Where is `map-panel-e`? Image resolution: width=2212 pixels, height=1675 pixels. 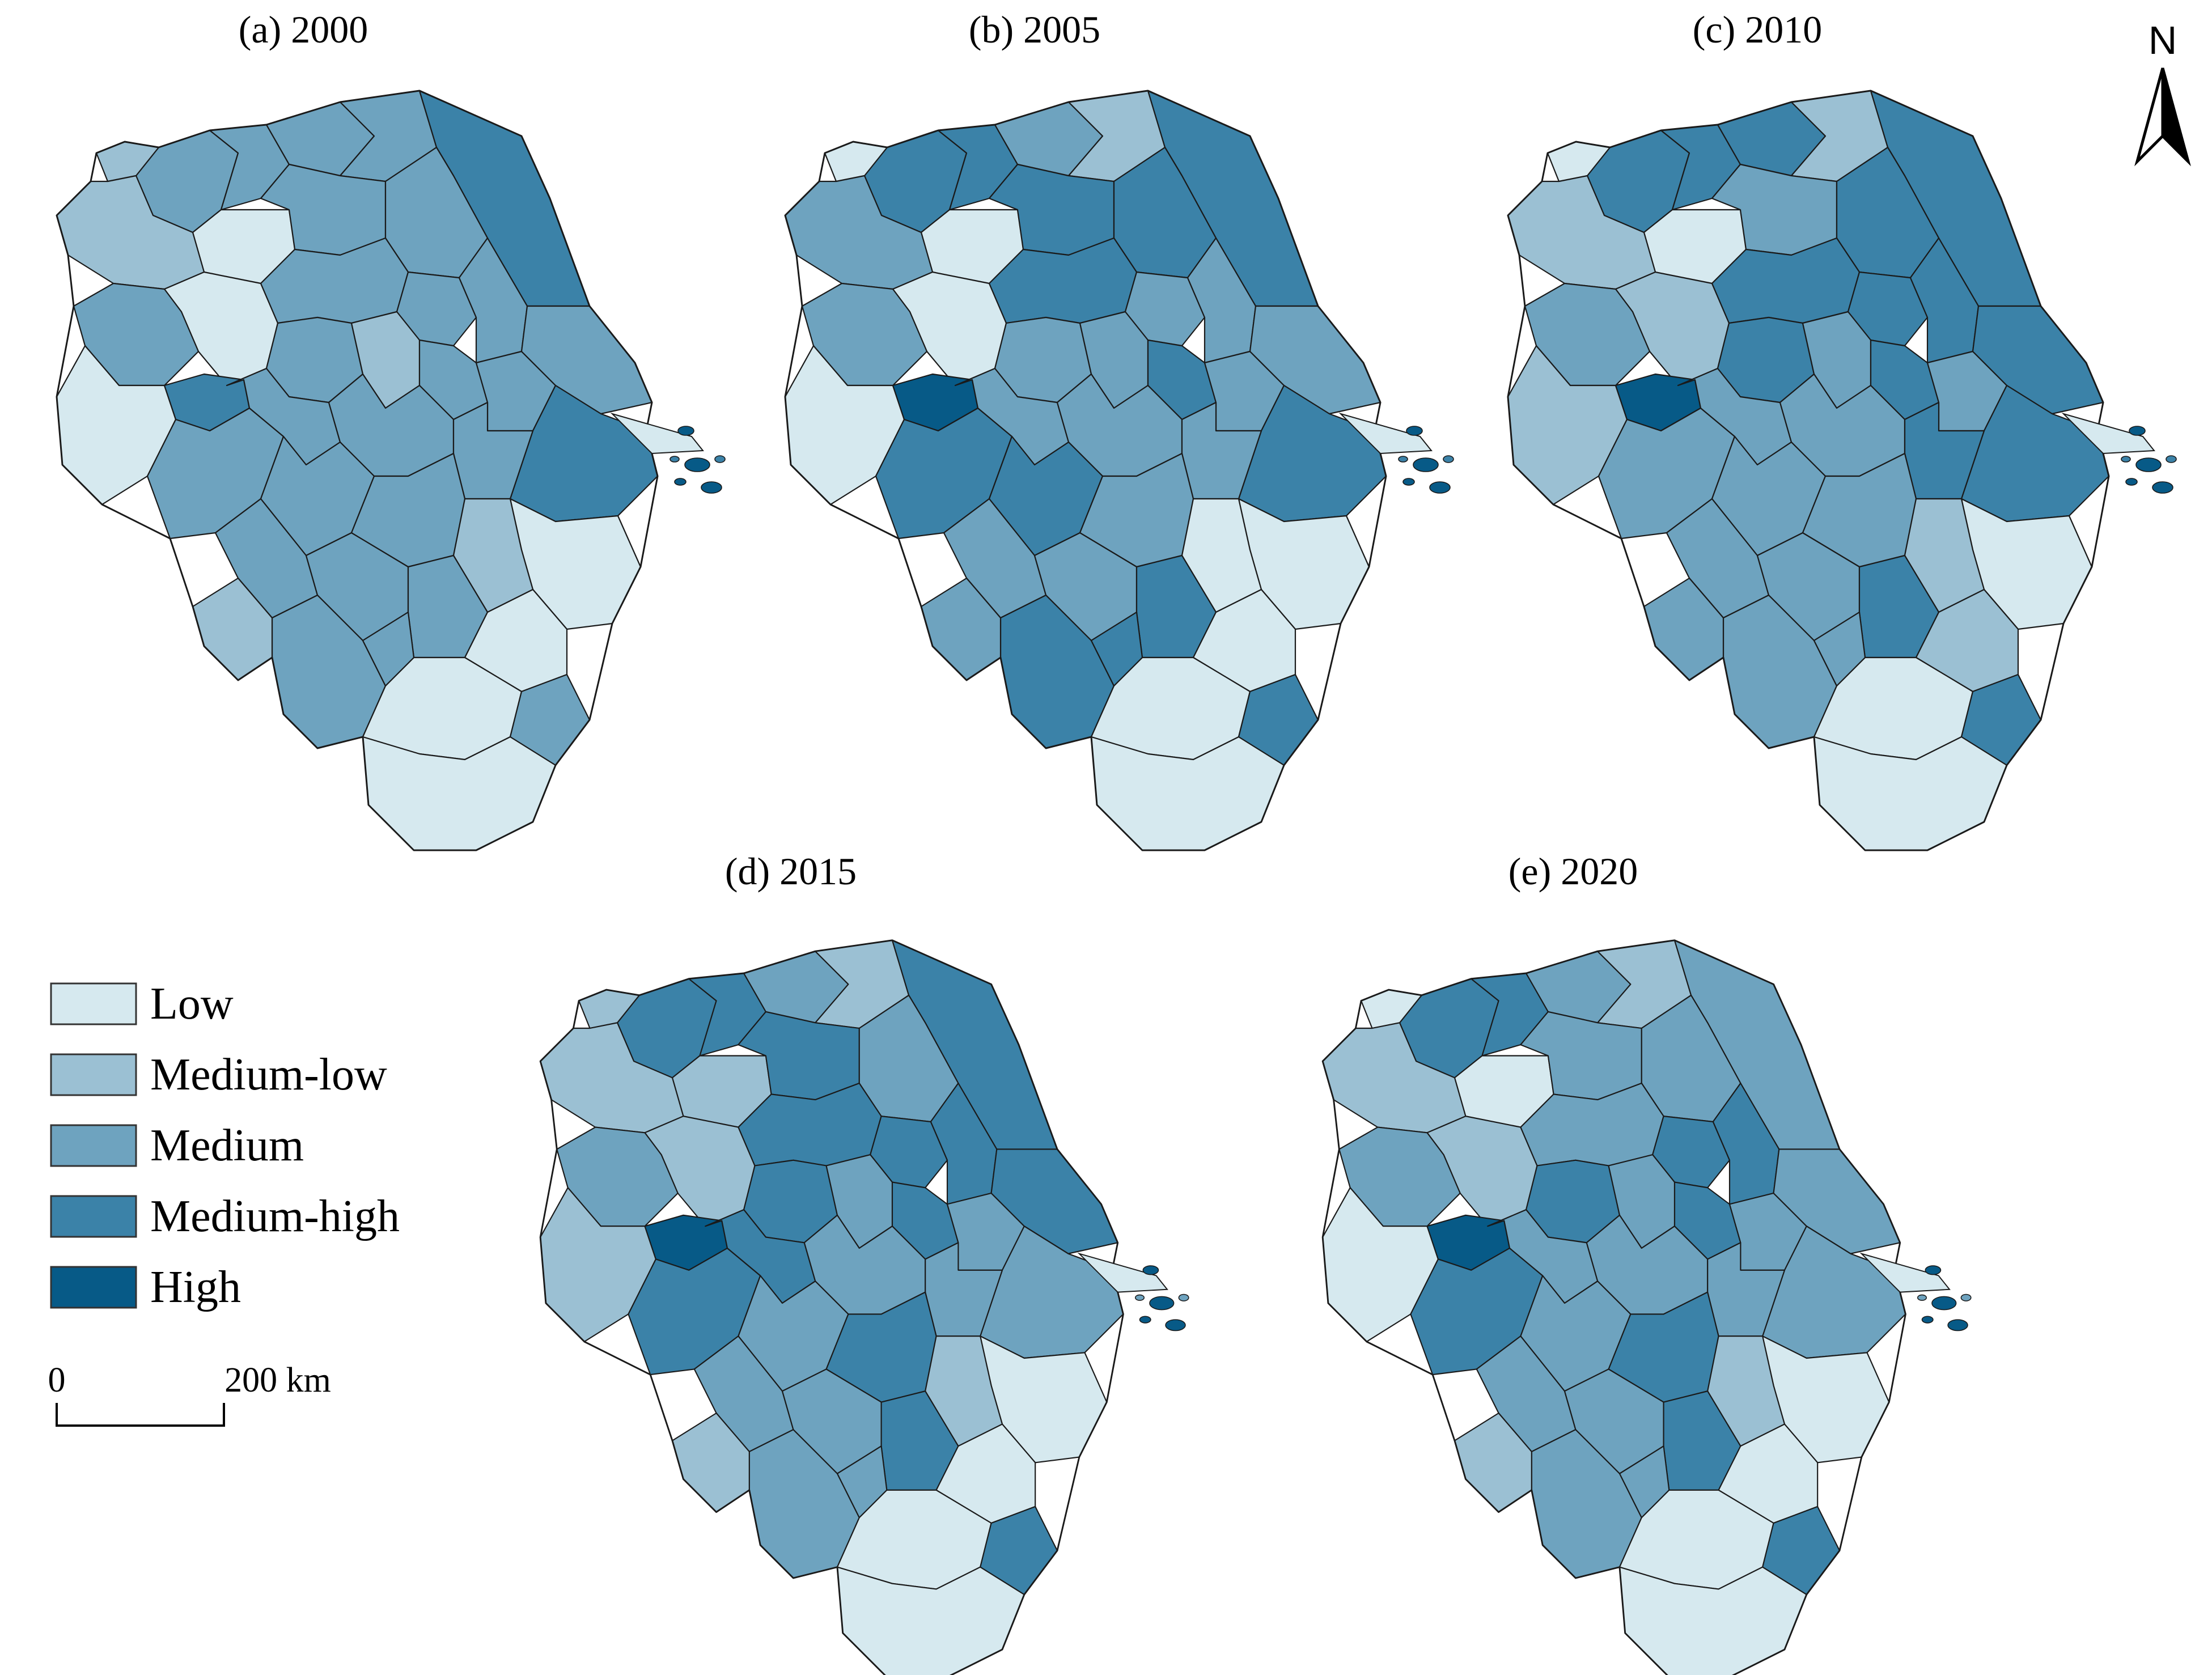 map-panel-e is located at coordinates (1646, 1307).